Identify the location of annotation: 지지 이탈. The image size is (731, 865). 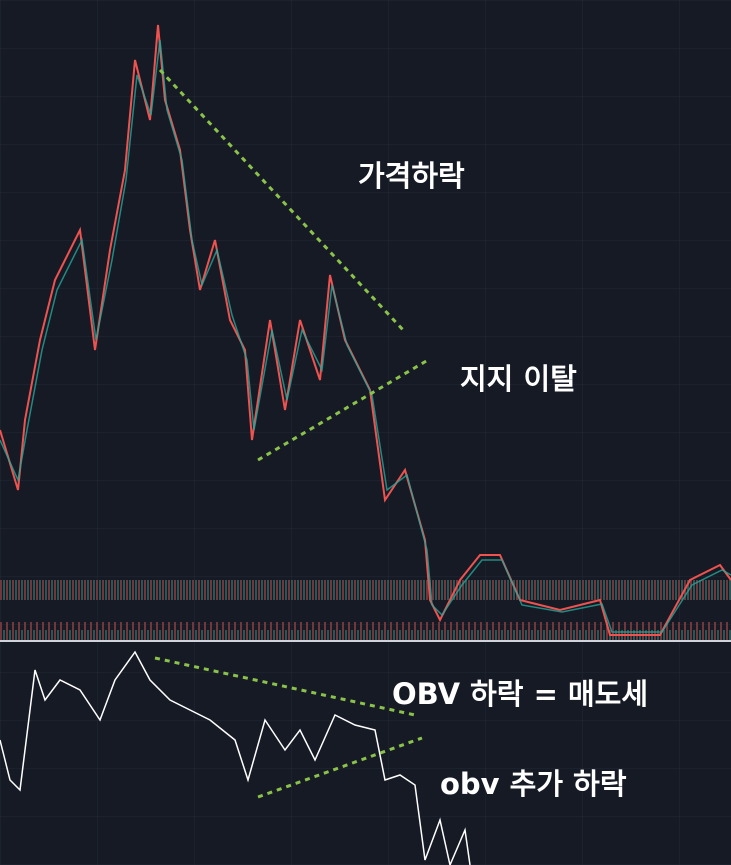
(518, 379).